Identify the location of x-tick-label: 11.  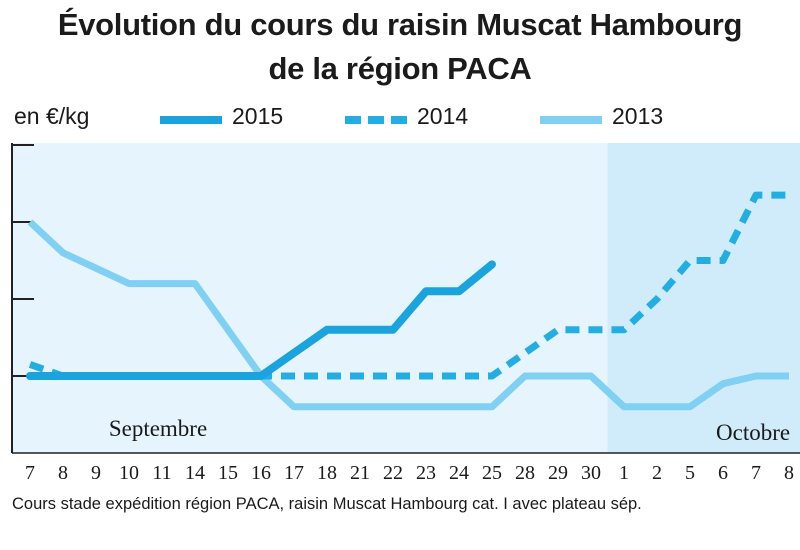
(161, 473).